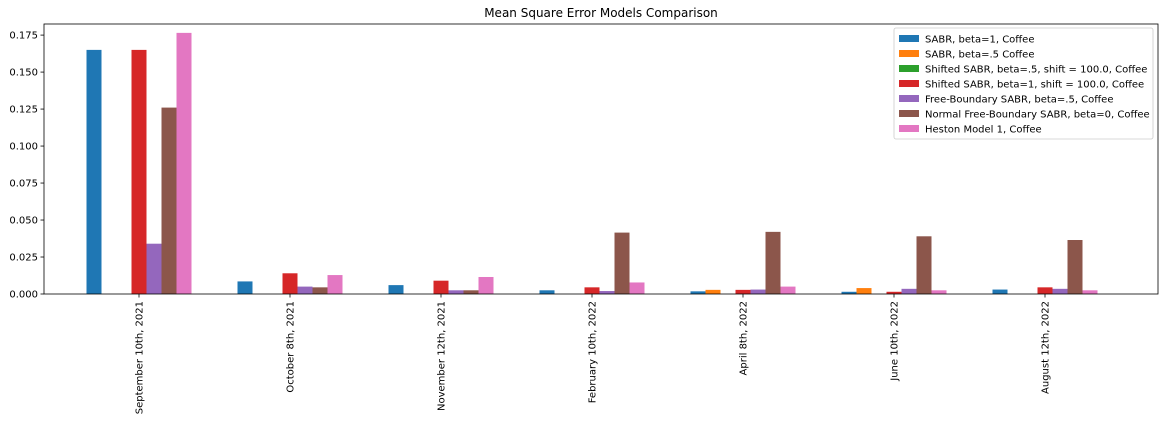  I want to click on legend-label: Free-Boundary SABR, beta=.5, Coffee, so click(1019, 100).